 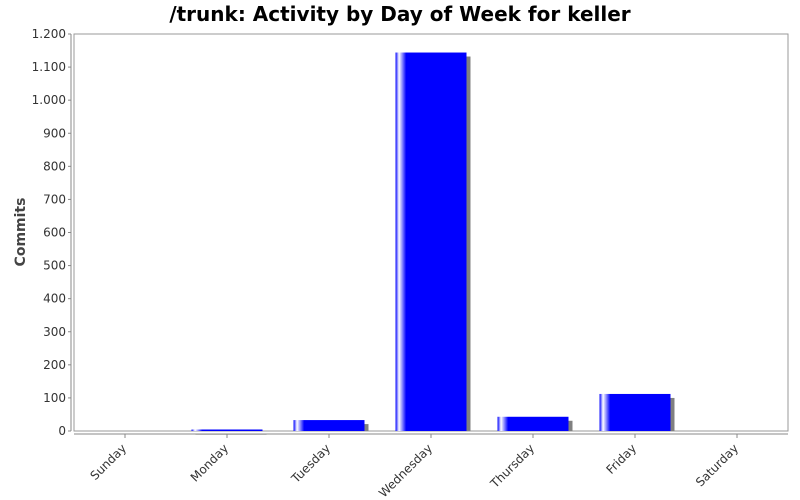 What do you see at coordinates (405, 470) in the screenshot?
I see `x-tick-label: Wednesday` at bounding box center [405, 470].